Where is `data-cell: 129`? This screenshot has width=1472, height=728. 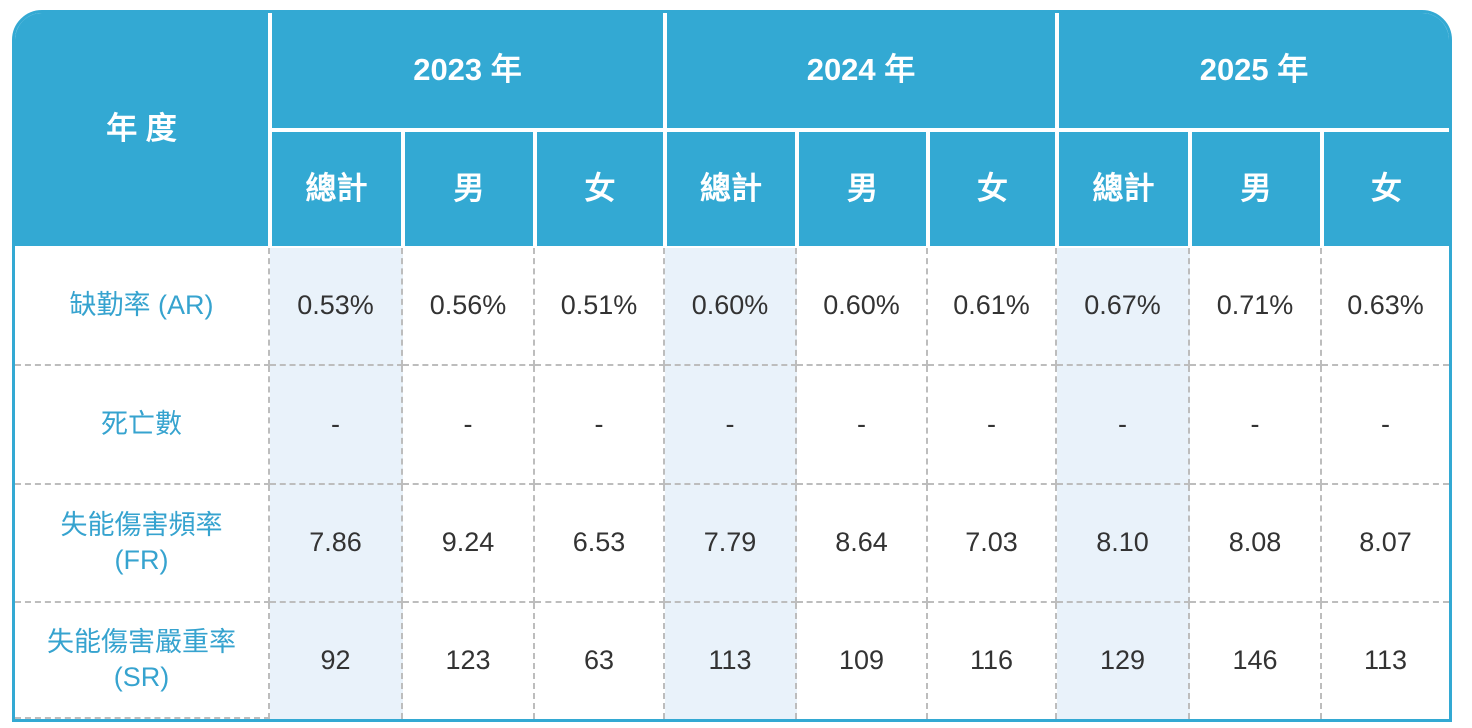
data-cell: 129 is located at coordinates (1123, 661).